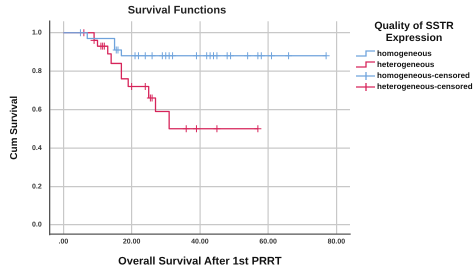  What do you see at coordinates (414, 32) in the screenshot?
I see `legend-title: Quality of SSTR Expression` at bounding box center [414, 32].